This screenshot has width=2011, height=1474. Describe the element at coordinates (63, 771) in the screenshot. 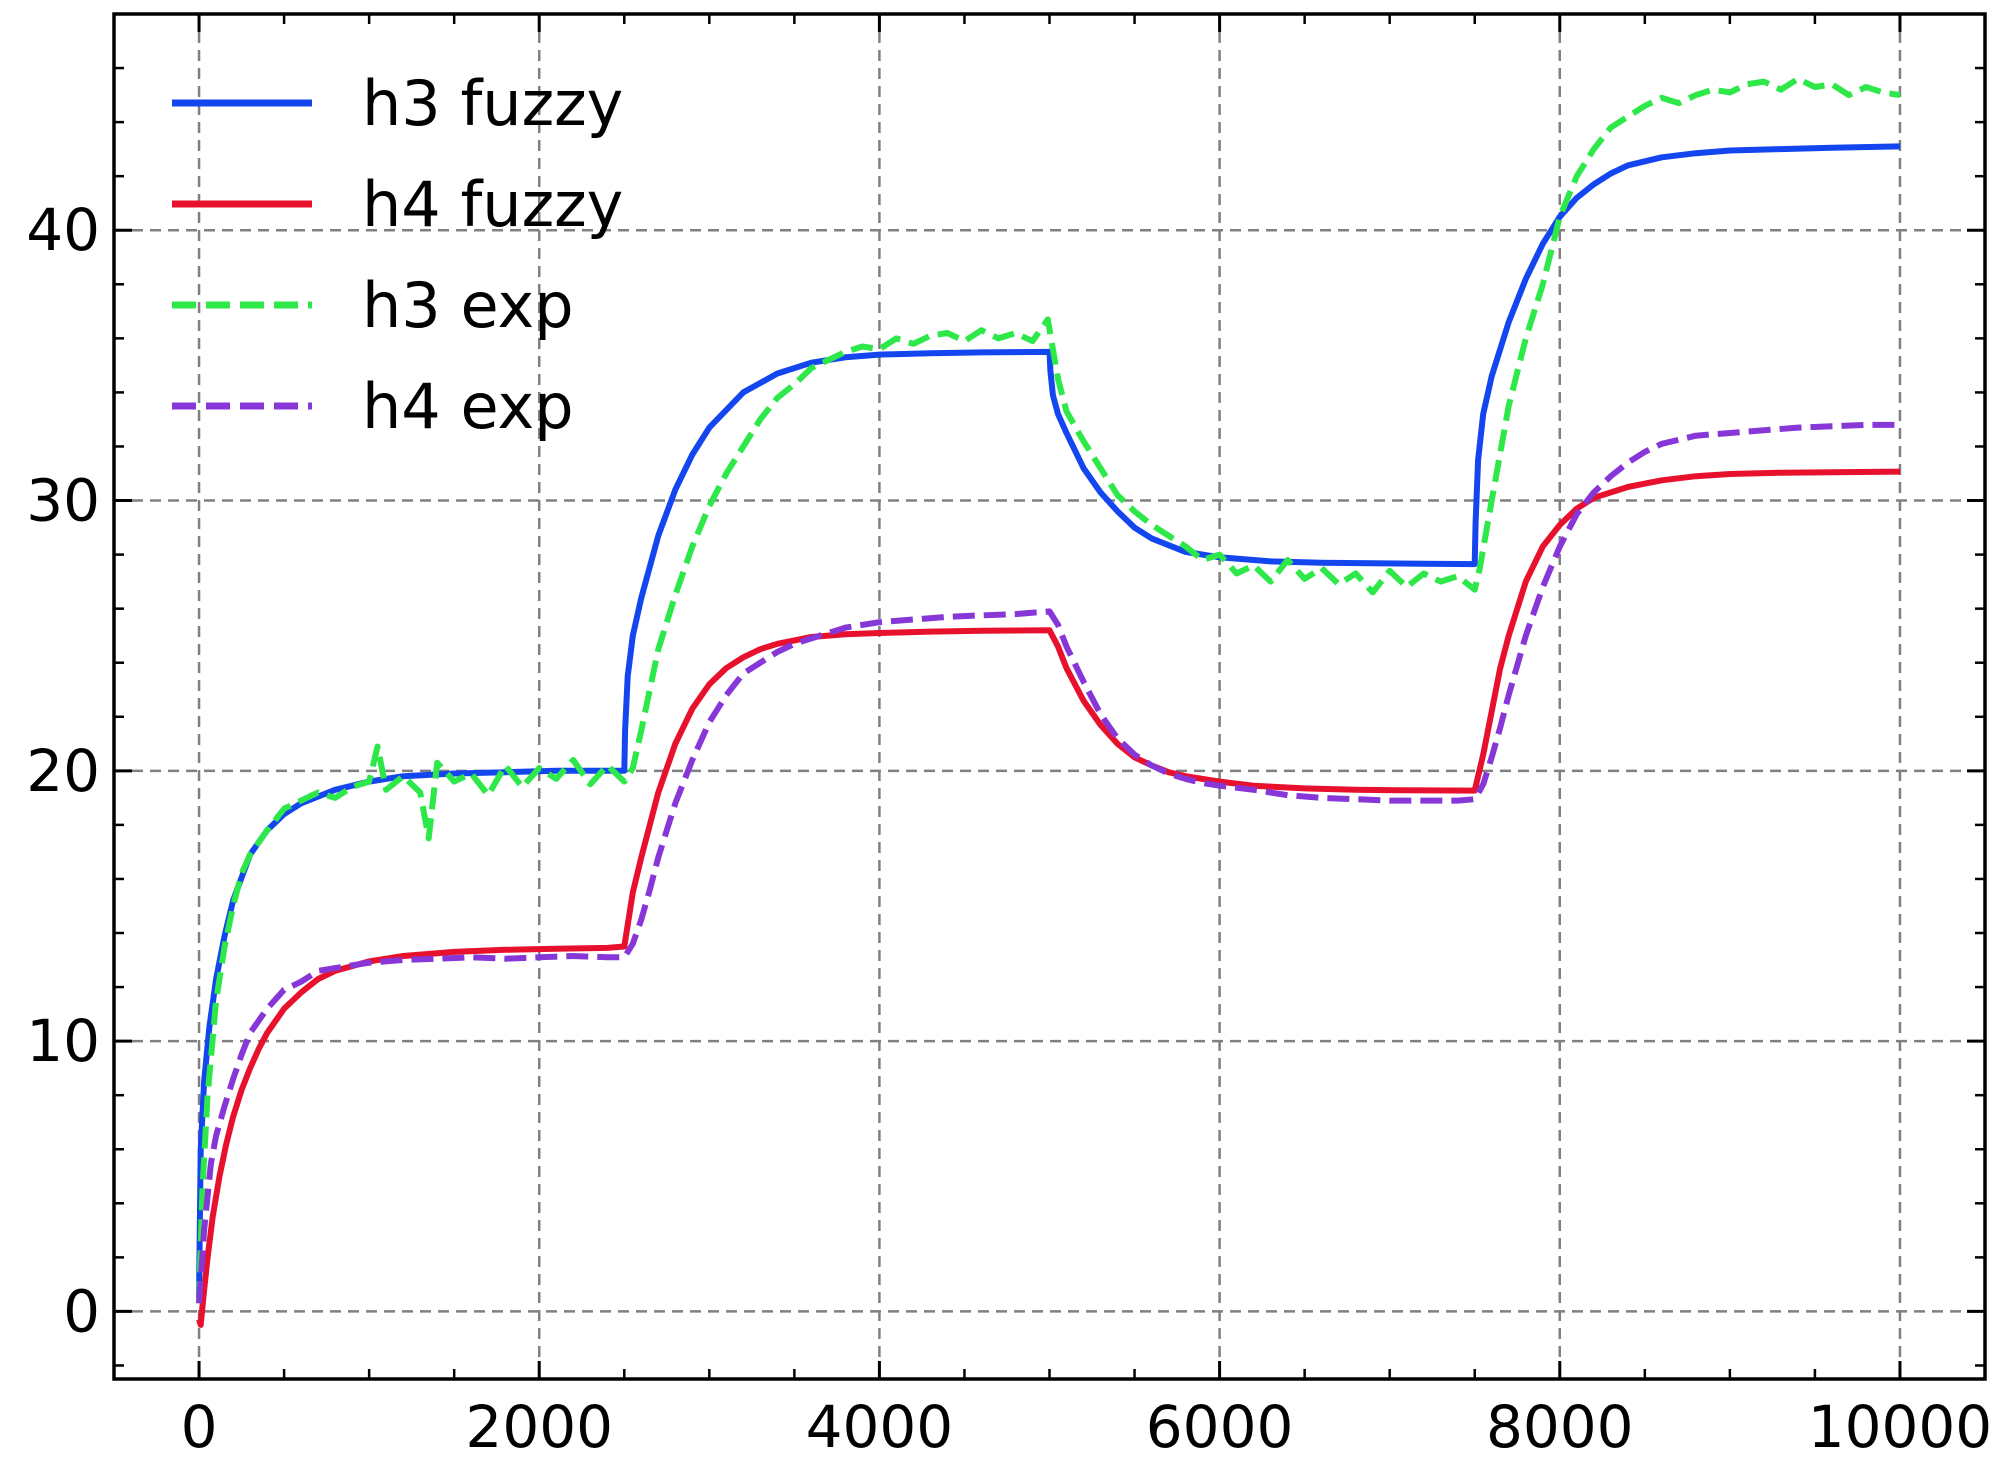

I see `y-tick-label: 20` at that location.